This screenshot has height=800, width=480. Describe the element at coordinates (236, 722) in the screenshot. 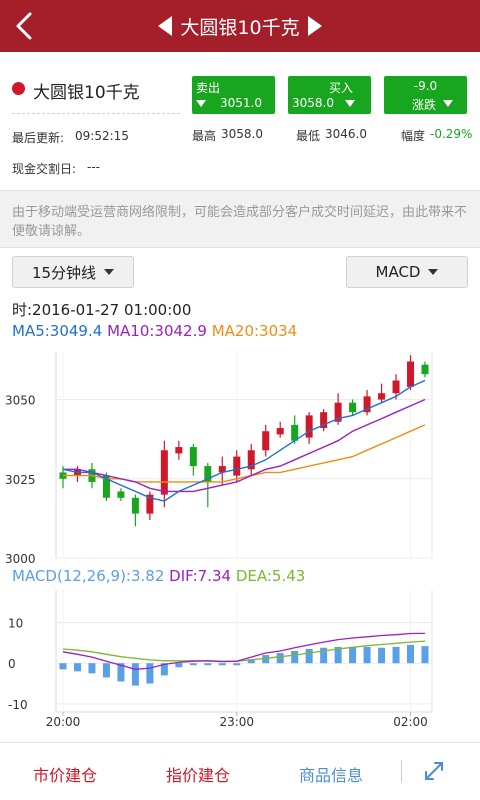

I see `time-tick-label: 23:00` at that location.